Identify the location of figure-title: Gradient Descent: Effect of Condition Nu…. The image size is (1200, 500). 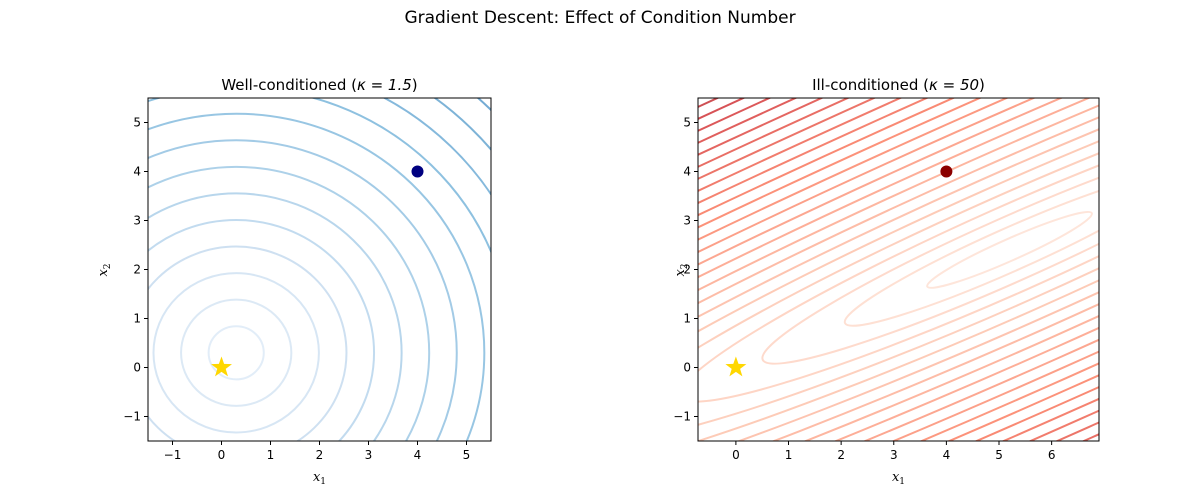
(600, 18).